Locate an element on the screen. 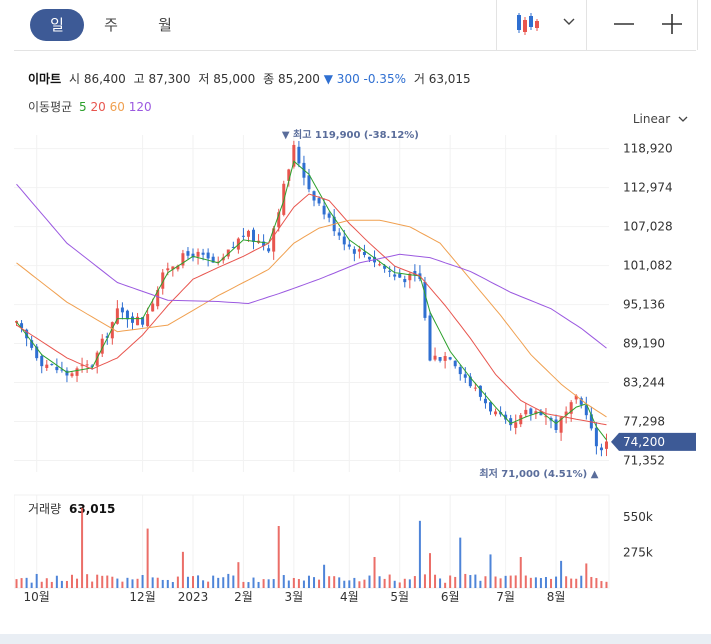  moving-average-legend: 이동평균 5 20 60 120 is located at coordinates (90, 106).